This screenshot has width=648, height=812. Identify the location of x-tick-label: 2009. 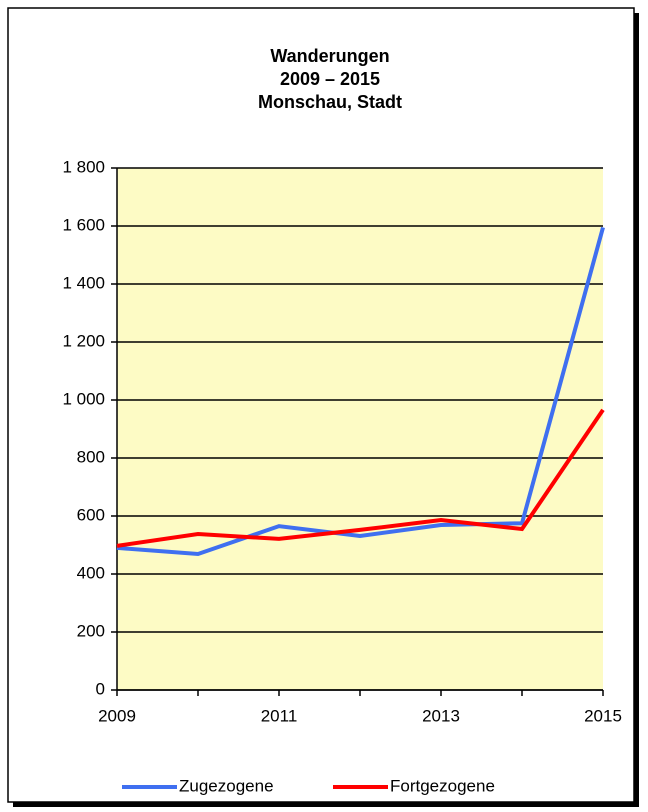
(117, 715).